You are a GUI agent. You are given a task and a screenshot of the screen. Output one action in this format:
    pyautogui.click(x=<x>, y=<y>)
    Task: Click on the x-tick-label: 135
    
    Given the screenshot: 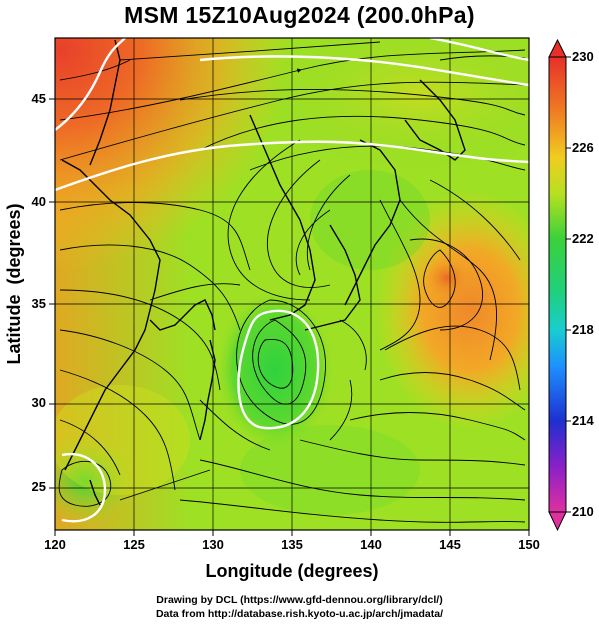 What is the action you would take?
    pyautogui.click(x=292, y=544)
    